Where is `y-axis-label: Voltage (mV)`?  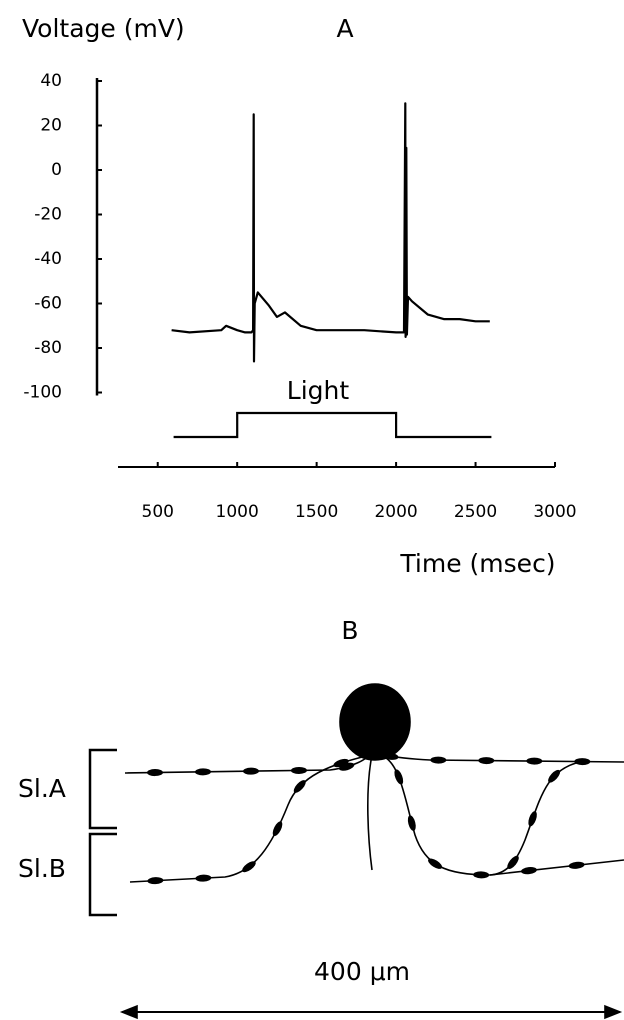 y-axis-label: Voltage (mV) is located at coordinates (103, 28).